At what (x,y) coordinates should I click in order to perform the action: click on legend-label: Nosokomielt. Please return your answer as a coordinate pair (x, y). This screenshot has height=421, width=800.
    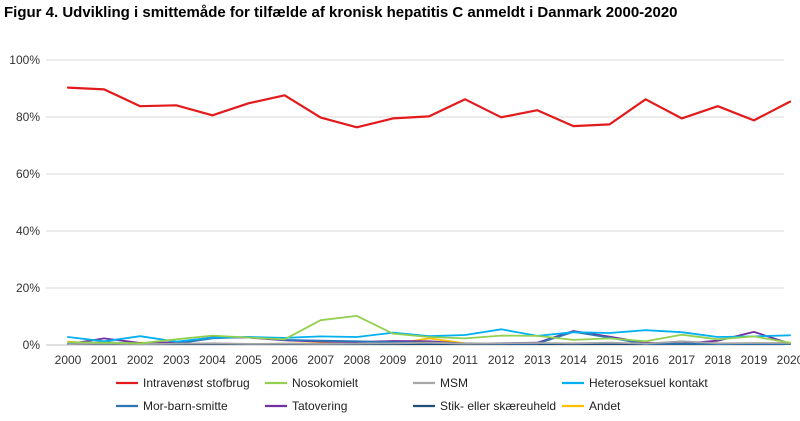
    Looking at the image, I should click on (325, 383).